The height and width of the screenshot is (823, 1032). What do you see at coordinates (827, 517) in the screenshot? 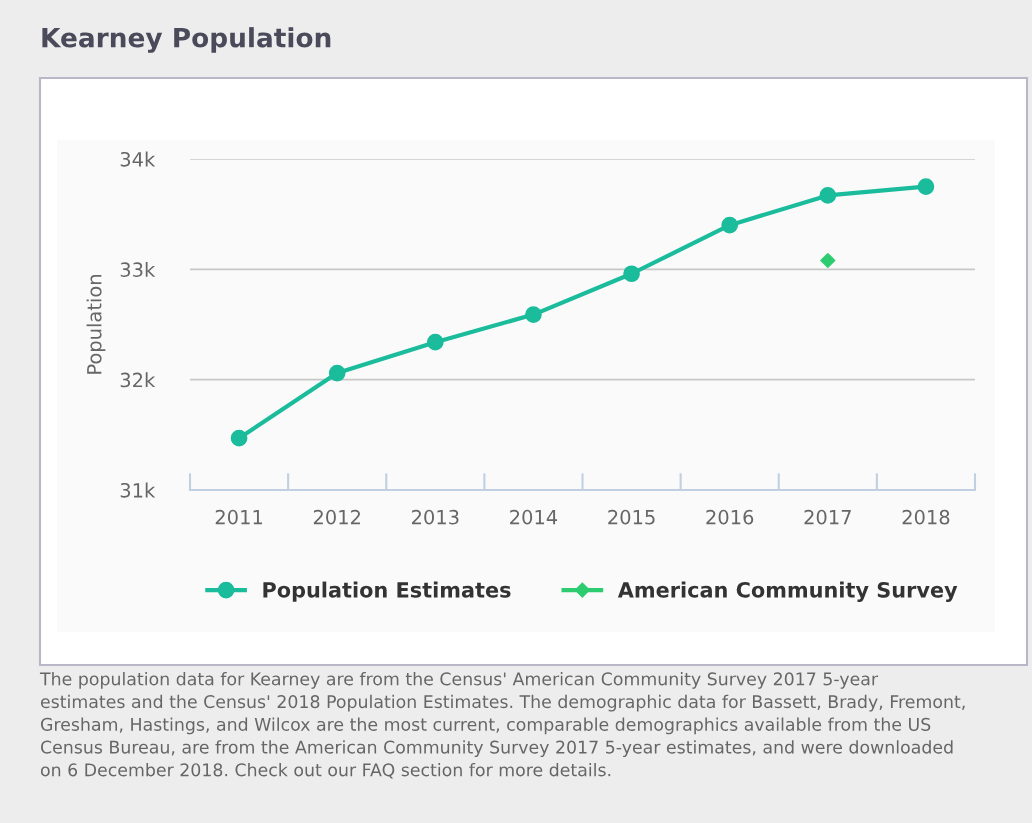
I see `x-tick-label: 2017` at bounding box center [827, 517].